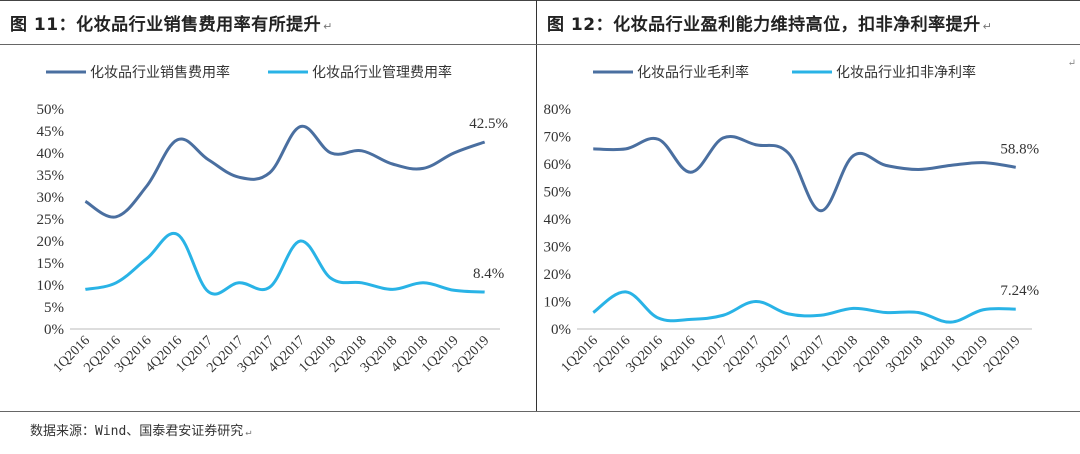  Describe the element at coordinates (51, 220) in the screenshot. I see `y-tick-label: 25%` at that location.